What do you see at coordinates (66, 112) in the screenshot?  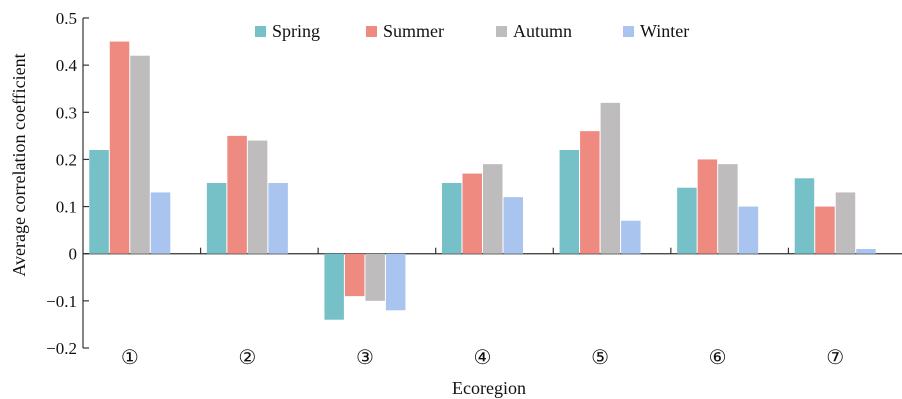 I see `y-tick-label: 0.3` at bounding box center [66, 112].